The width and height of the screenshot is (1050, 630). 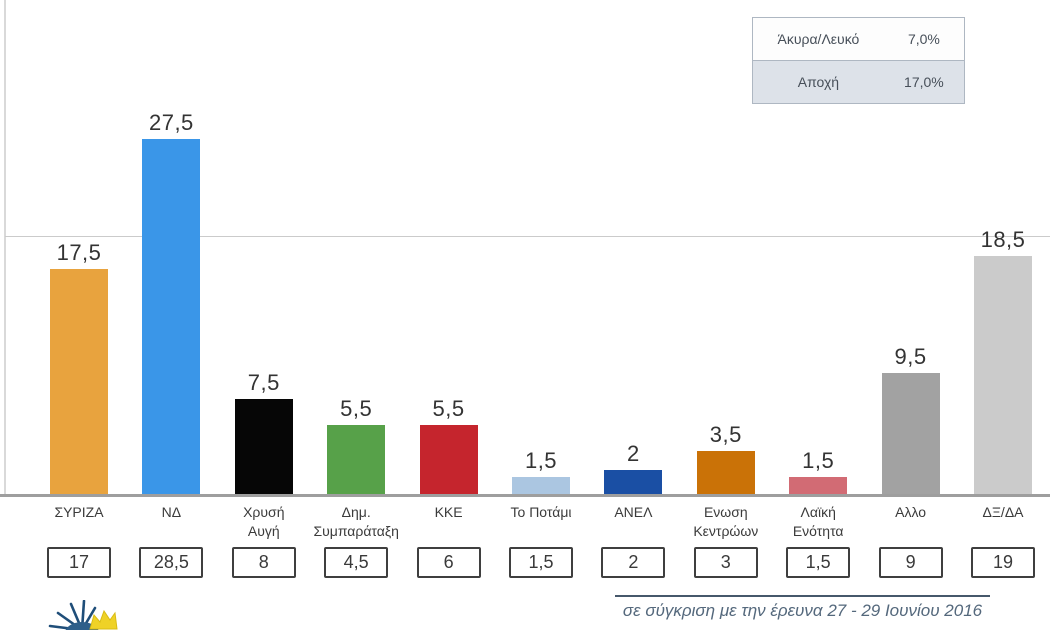 I want to click on bar-value-label: 18,5, so click(x=1003, y=239).